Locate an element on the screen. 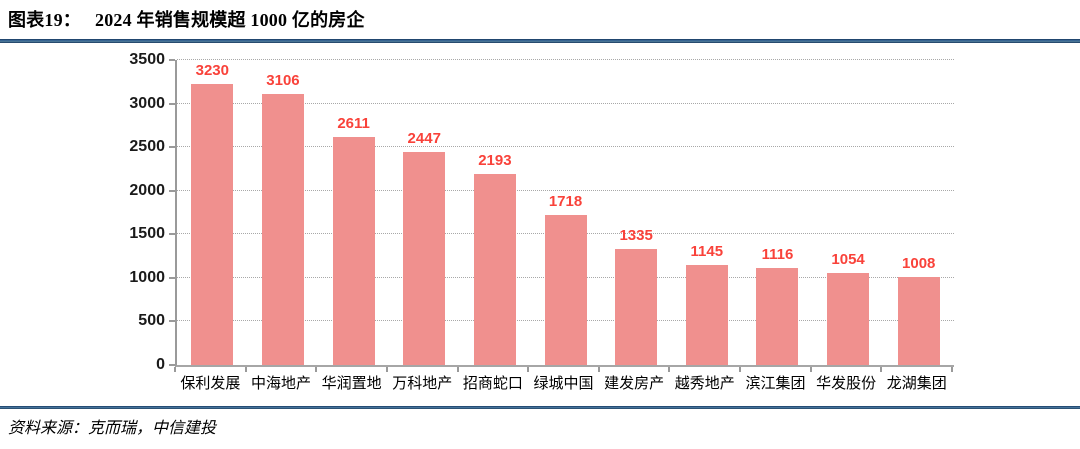  bar-slot: 3106 is located at coordinates (283, 212).